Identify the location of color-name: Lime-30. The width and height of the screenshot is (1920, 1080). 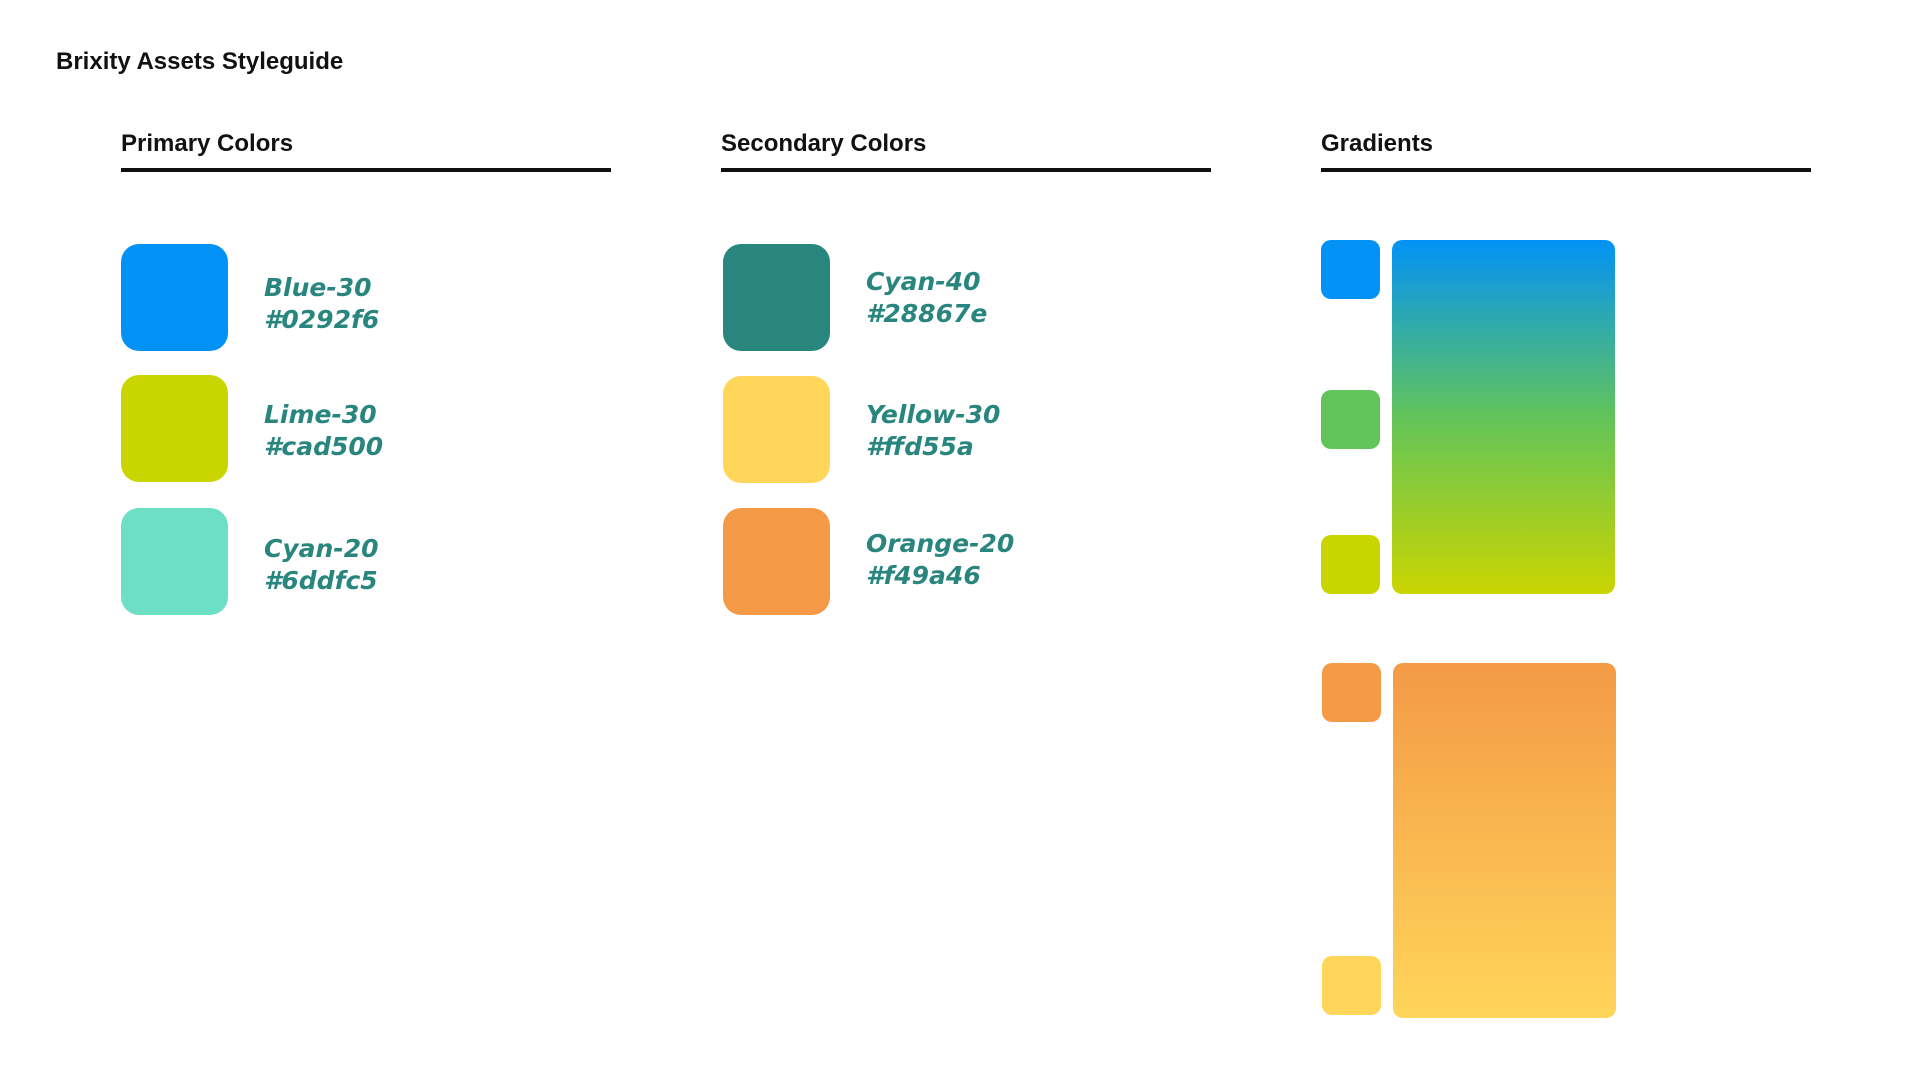
(320, 414).